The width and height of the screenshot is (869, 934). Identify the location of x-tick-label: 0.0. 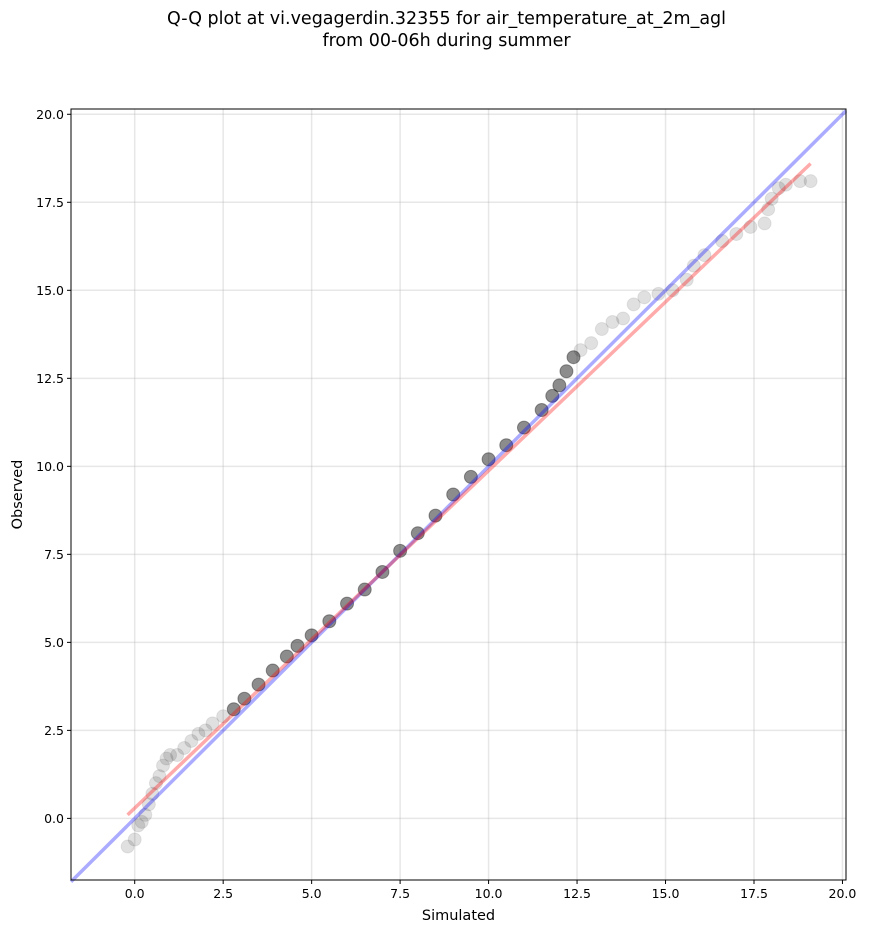
(135, 893).